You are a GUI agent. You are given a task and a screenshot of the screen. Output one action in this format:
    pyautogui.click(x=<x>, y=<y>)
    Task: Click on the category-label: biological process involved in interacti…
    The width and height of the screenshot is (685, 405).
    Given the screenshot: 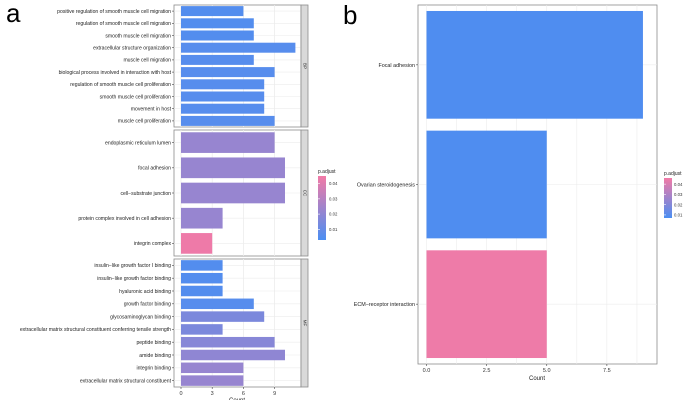 What is the action you would take?
    pyautogui.click(x=115, y=73)
    